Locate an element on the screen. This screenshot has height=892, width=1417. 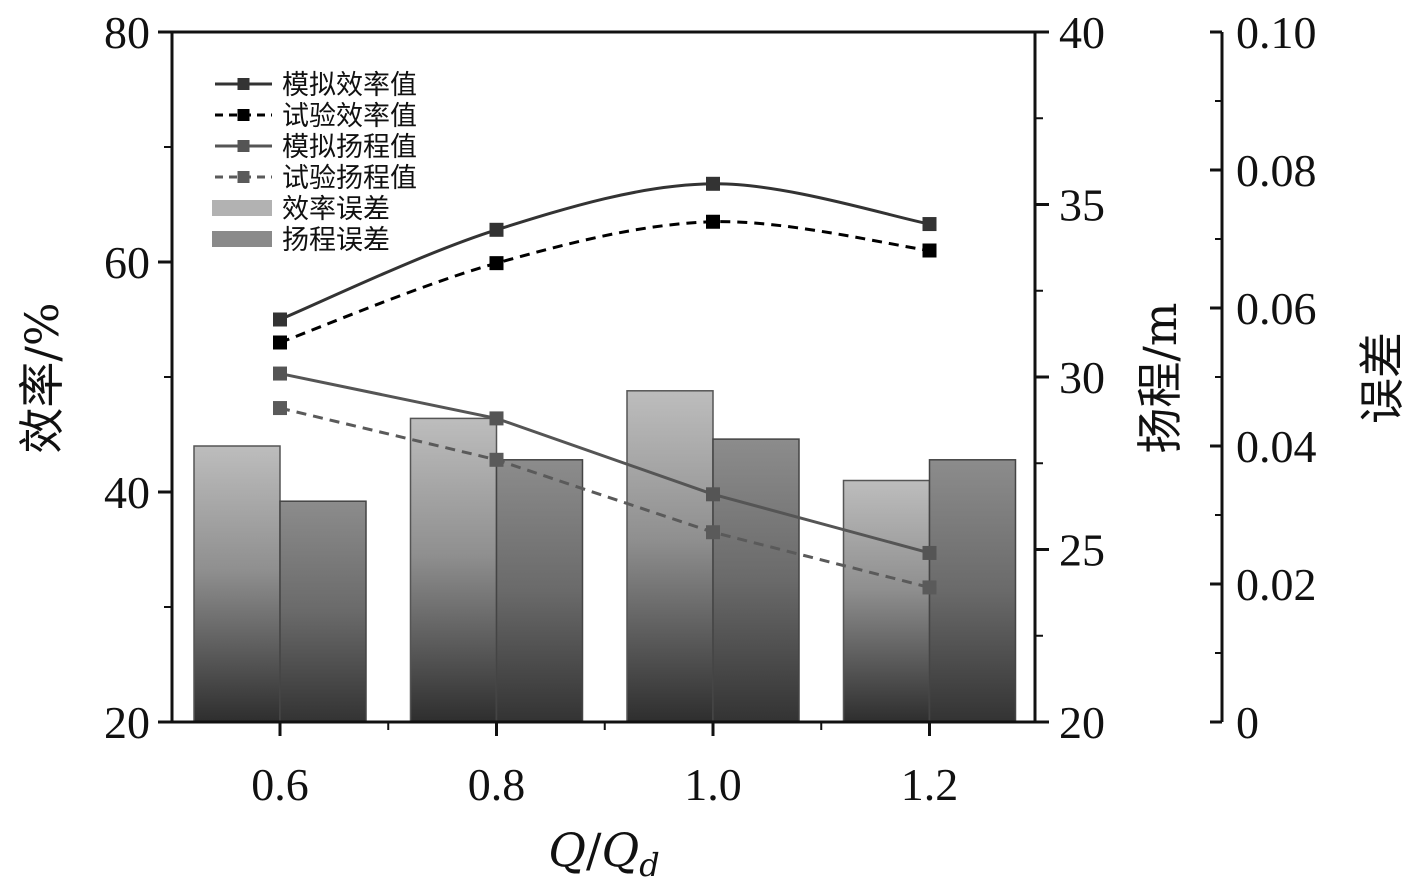
y-right1-tick-label: 25 is located at coordinates (1082, 550).